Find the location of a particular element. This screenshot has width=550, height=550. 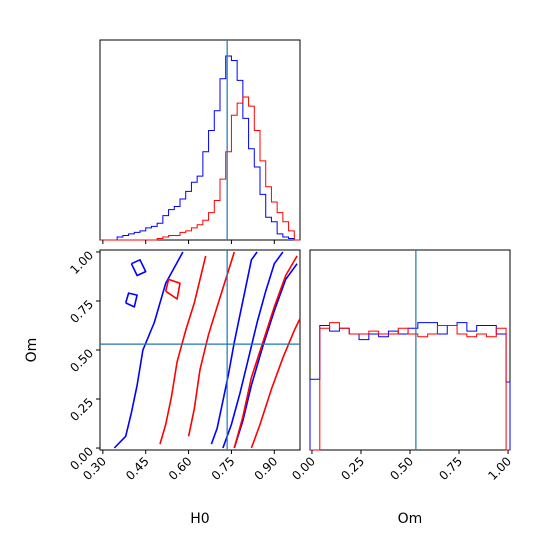

h0-tick-label-4: 0.90 is located at coordinates (266, 468).